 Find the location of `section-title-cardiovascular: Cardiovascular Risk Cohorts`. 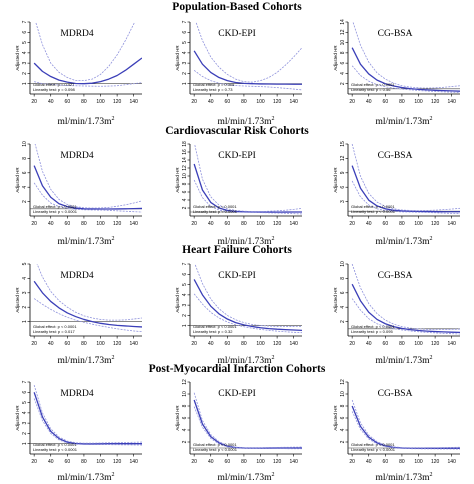

section-title-cardiovascular: Cardiovascular Risk Cohorts is located at coordinates (237, 131).